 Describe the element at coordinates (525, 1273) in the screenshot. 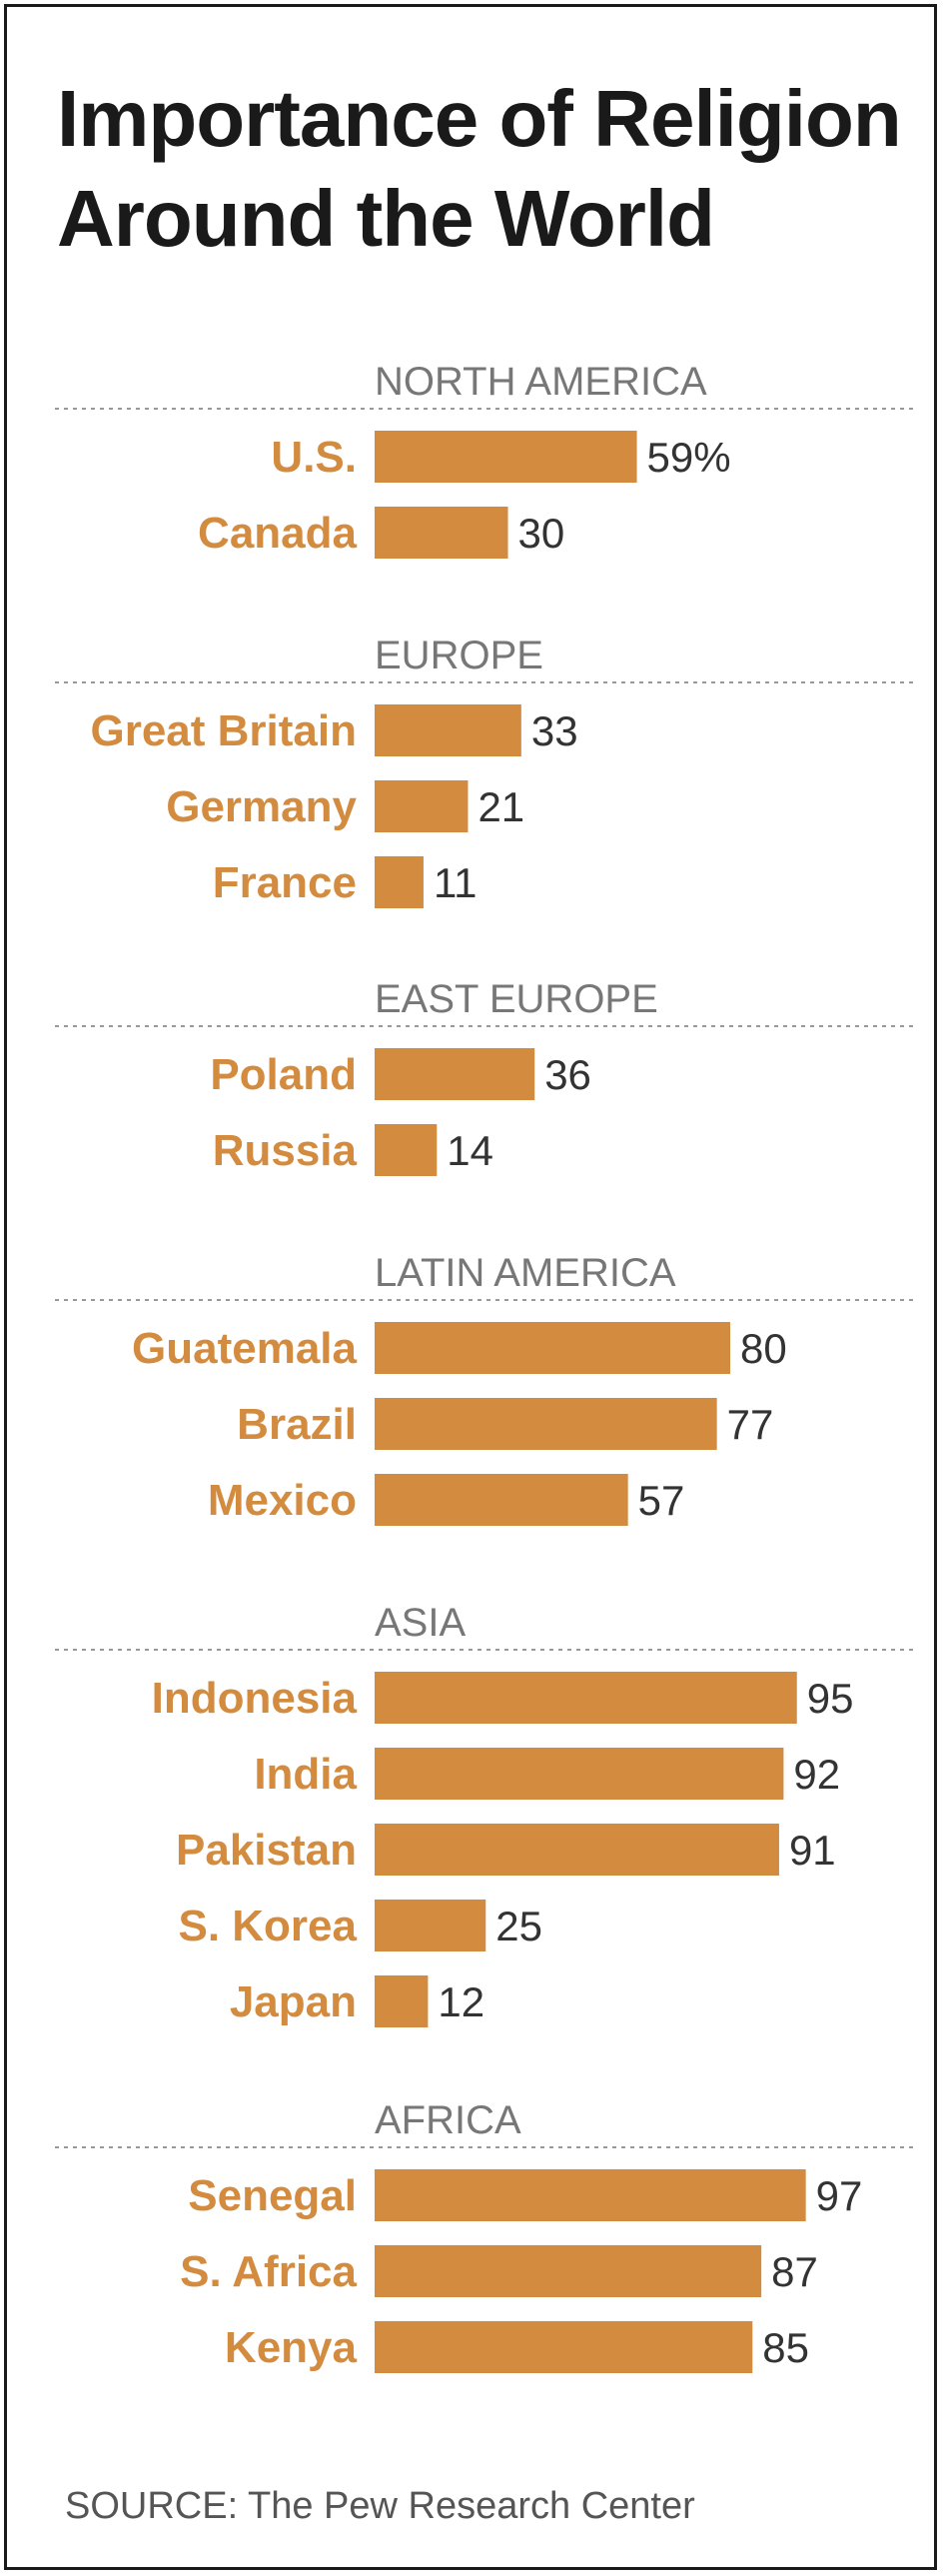

I see `region-heading-latin-america: LATIN AMERICA` at that location.